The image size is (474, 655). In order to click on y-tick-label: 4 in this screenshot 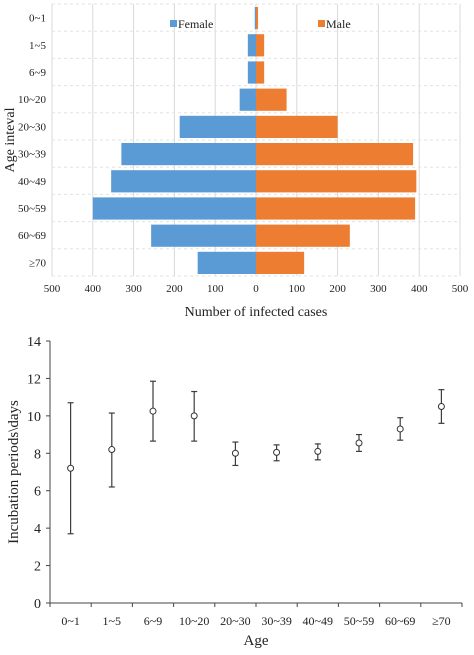, I will do `click(37, 529)`.